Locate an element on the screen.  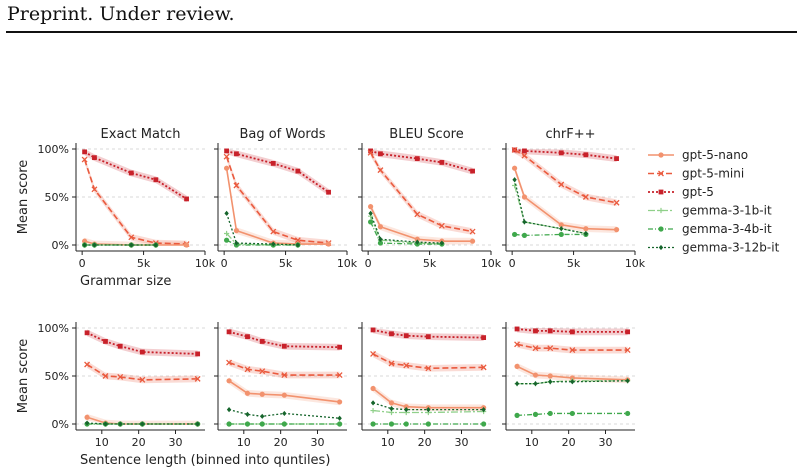
series-gpt-5-nano is located at coordinates (565, 199).